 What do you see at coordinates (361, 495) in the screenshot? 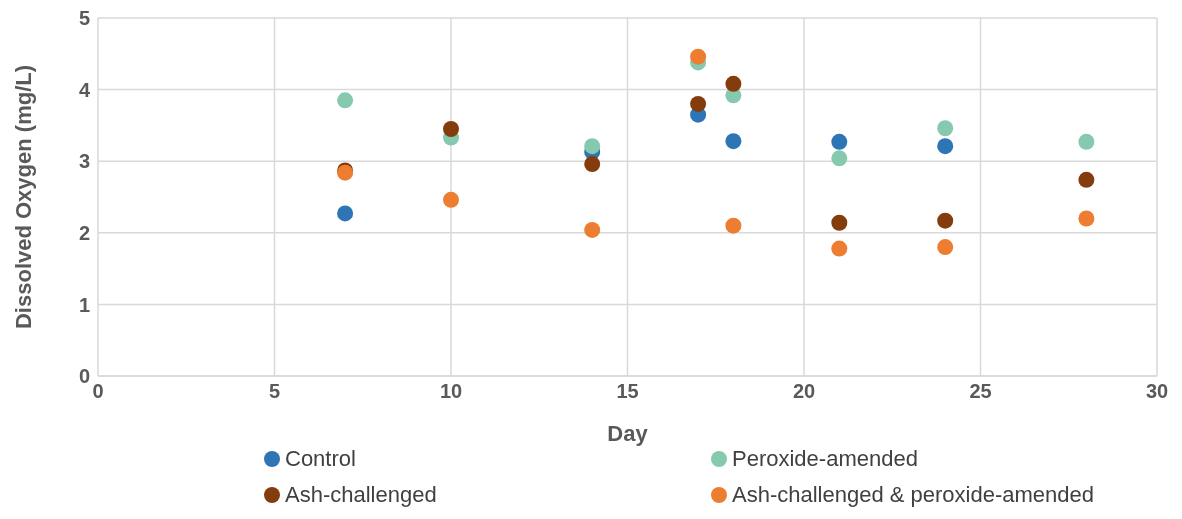
I see `legend-label: Ash-challenged` at bounding box center [361, 495].